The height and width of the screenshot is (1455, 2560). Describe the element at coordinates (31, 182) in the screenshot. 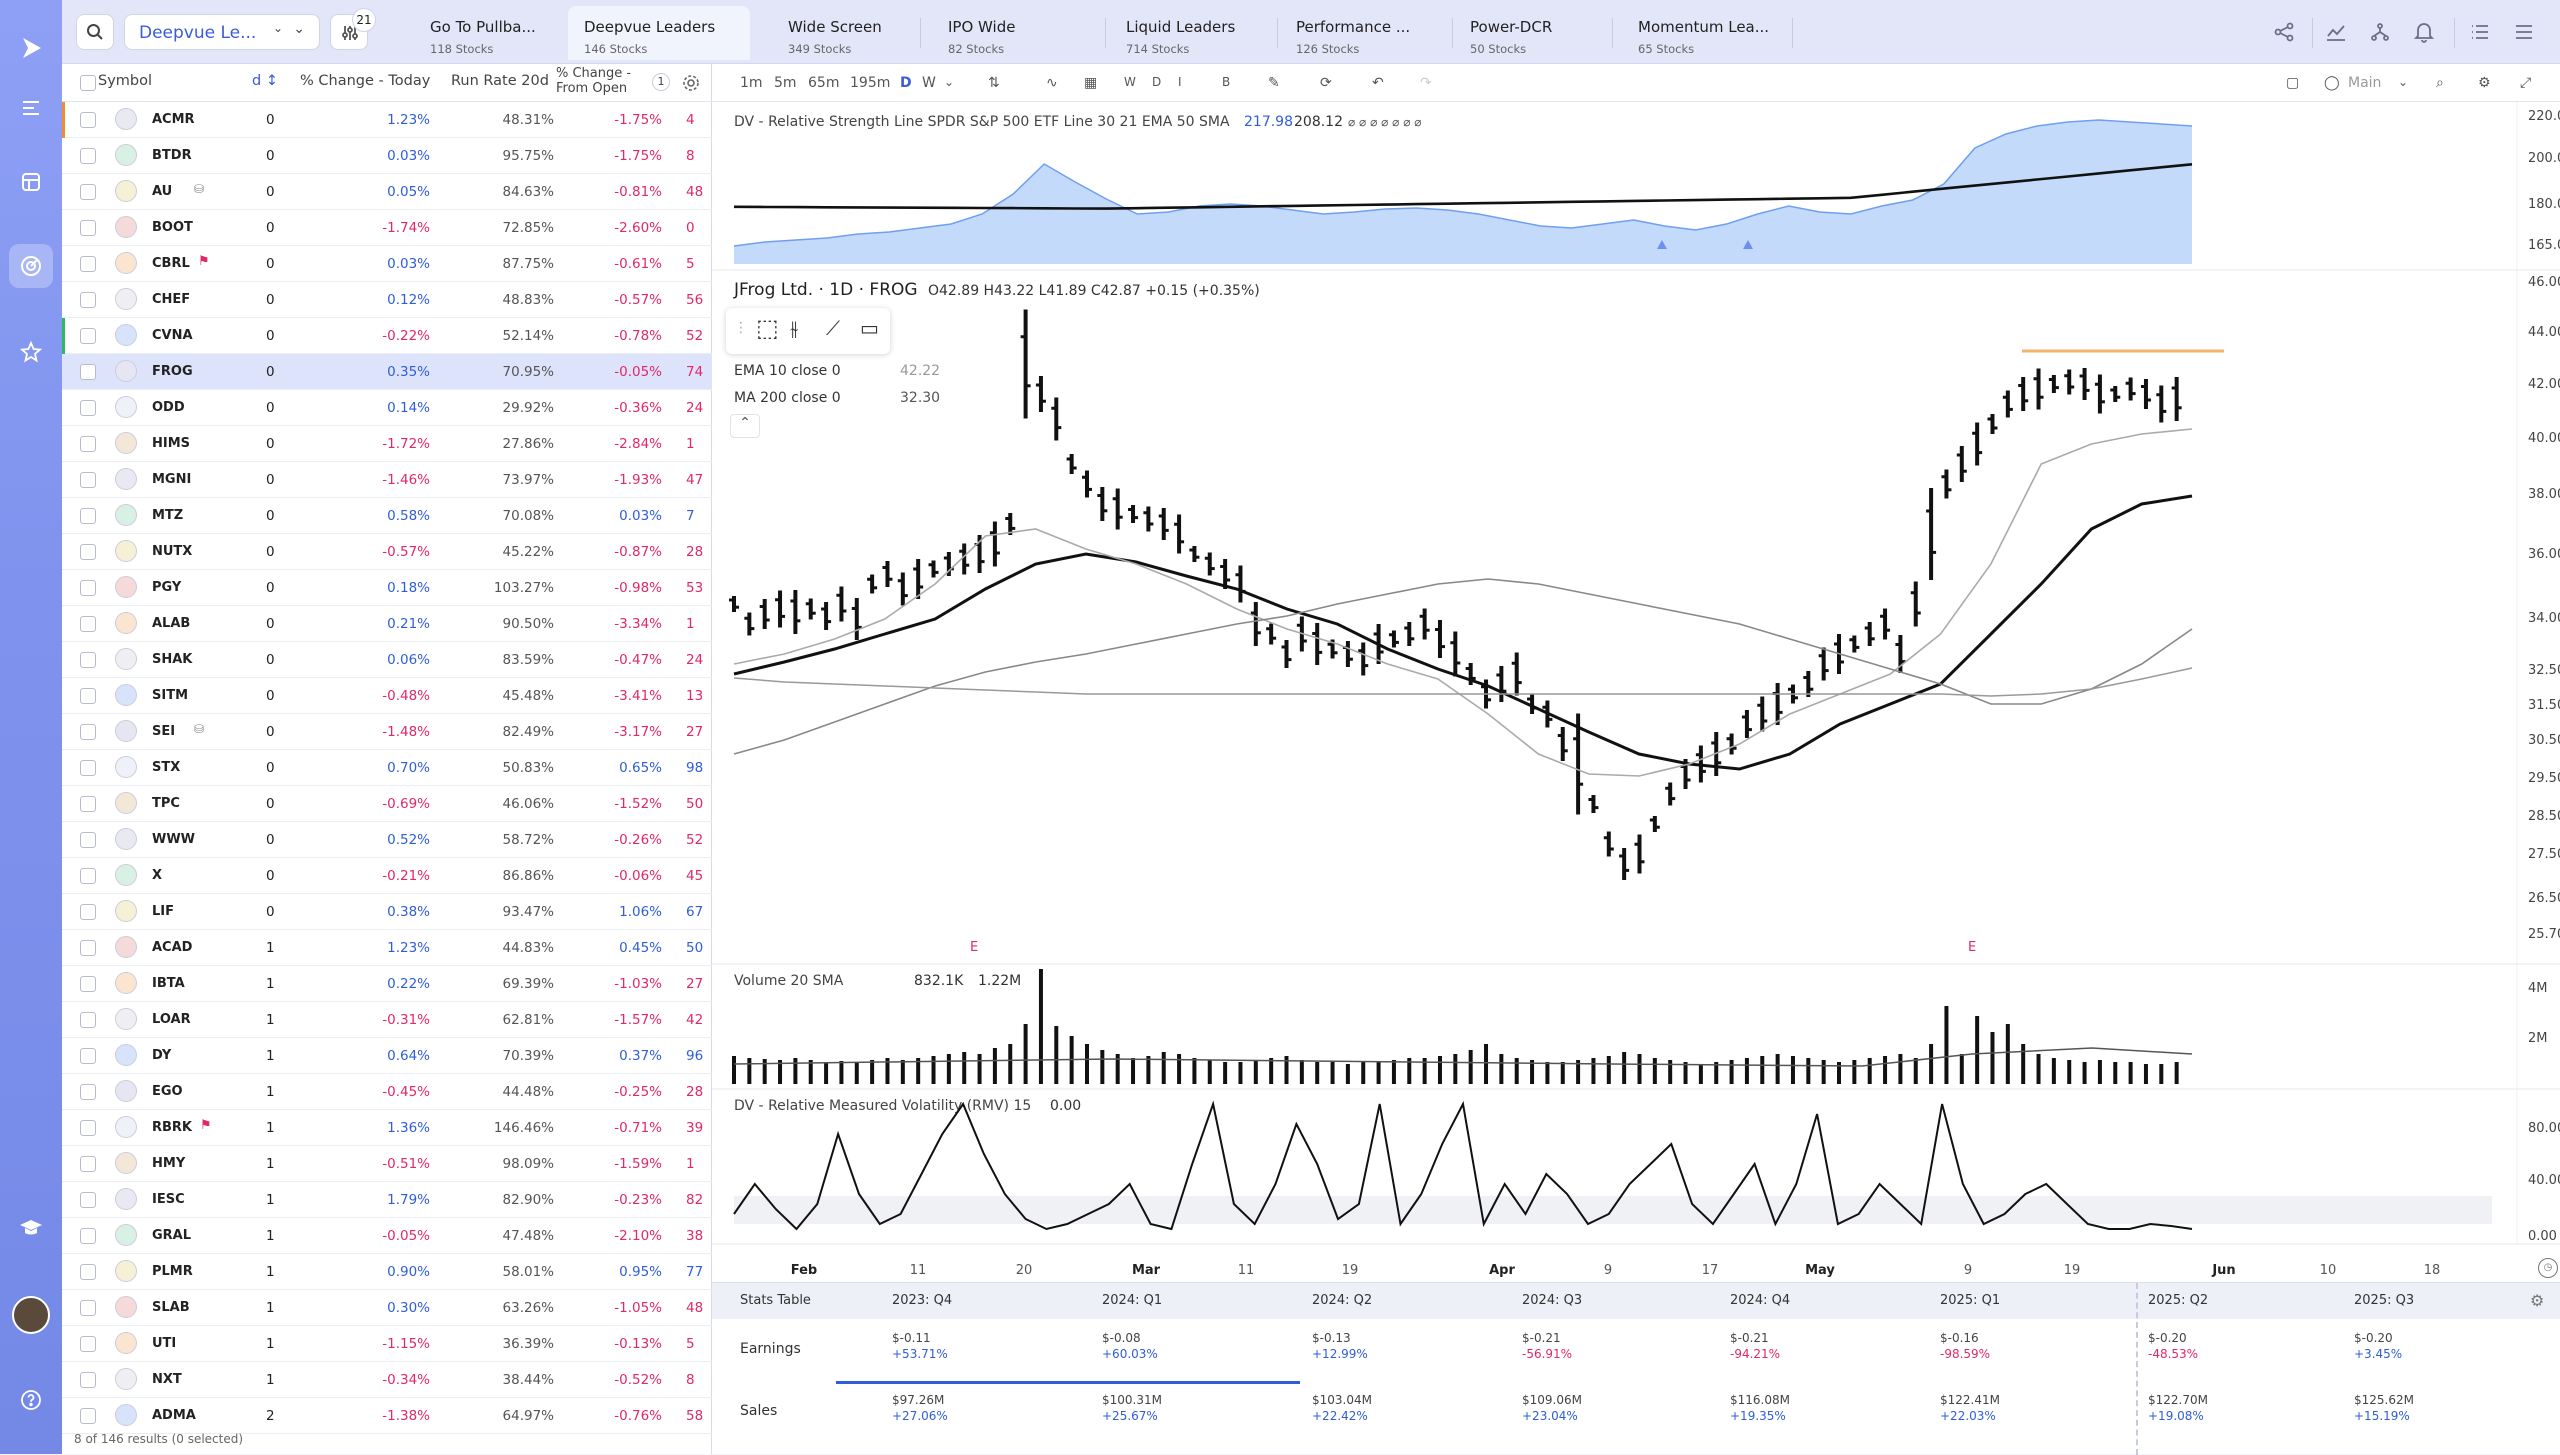

I see `layers-icon` at that location.